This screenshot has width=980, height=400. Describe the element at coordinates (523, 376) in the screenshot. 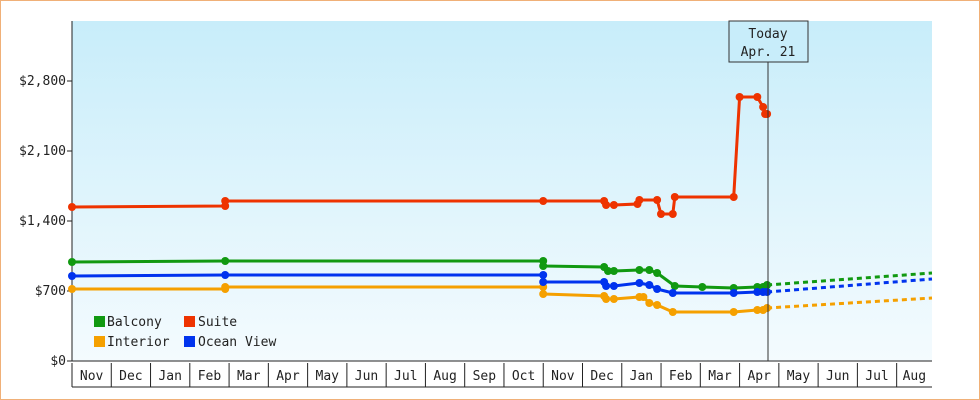

I see `month-label: Oct` at that location.